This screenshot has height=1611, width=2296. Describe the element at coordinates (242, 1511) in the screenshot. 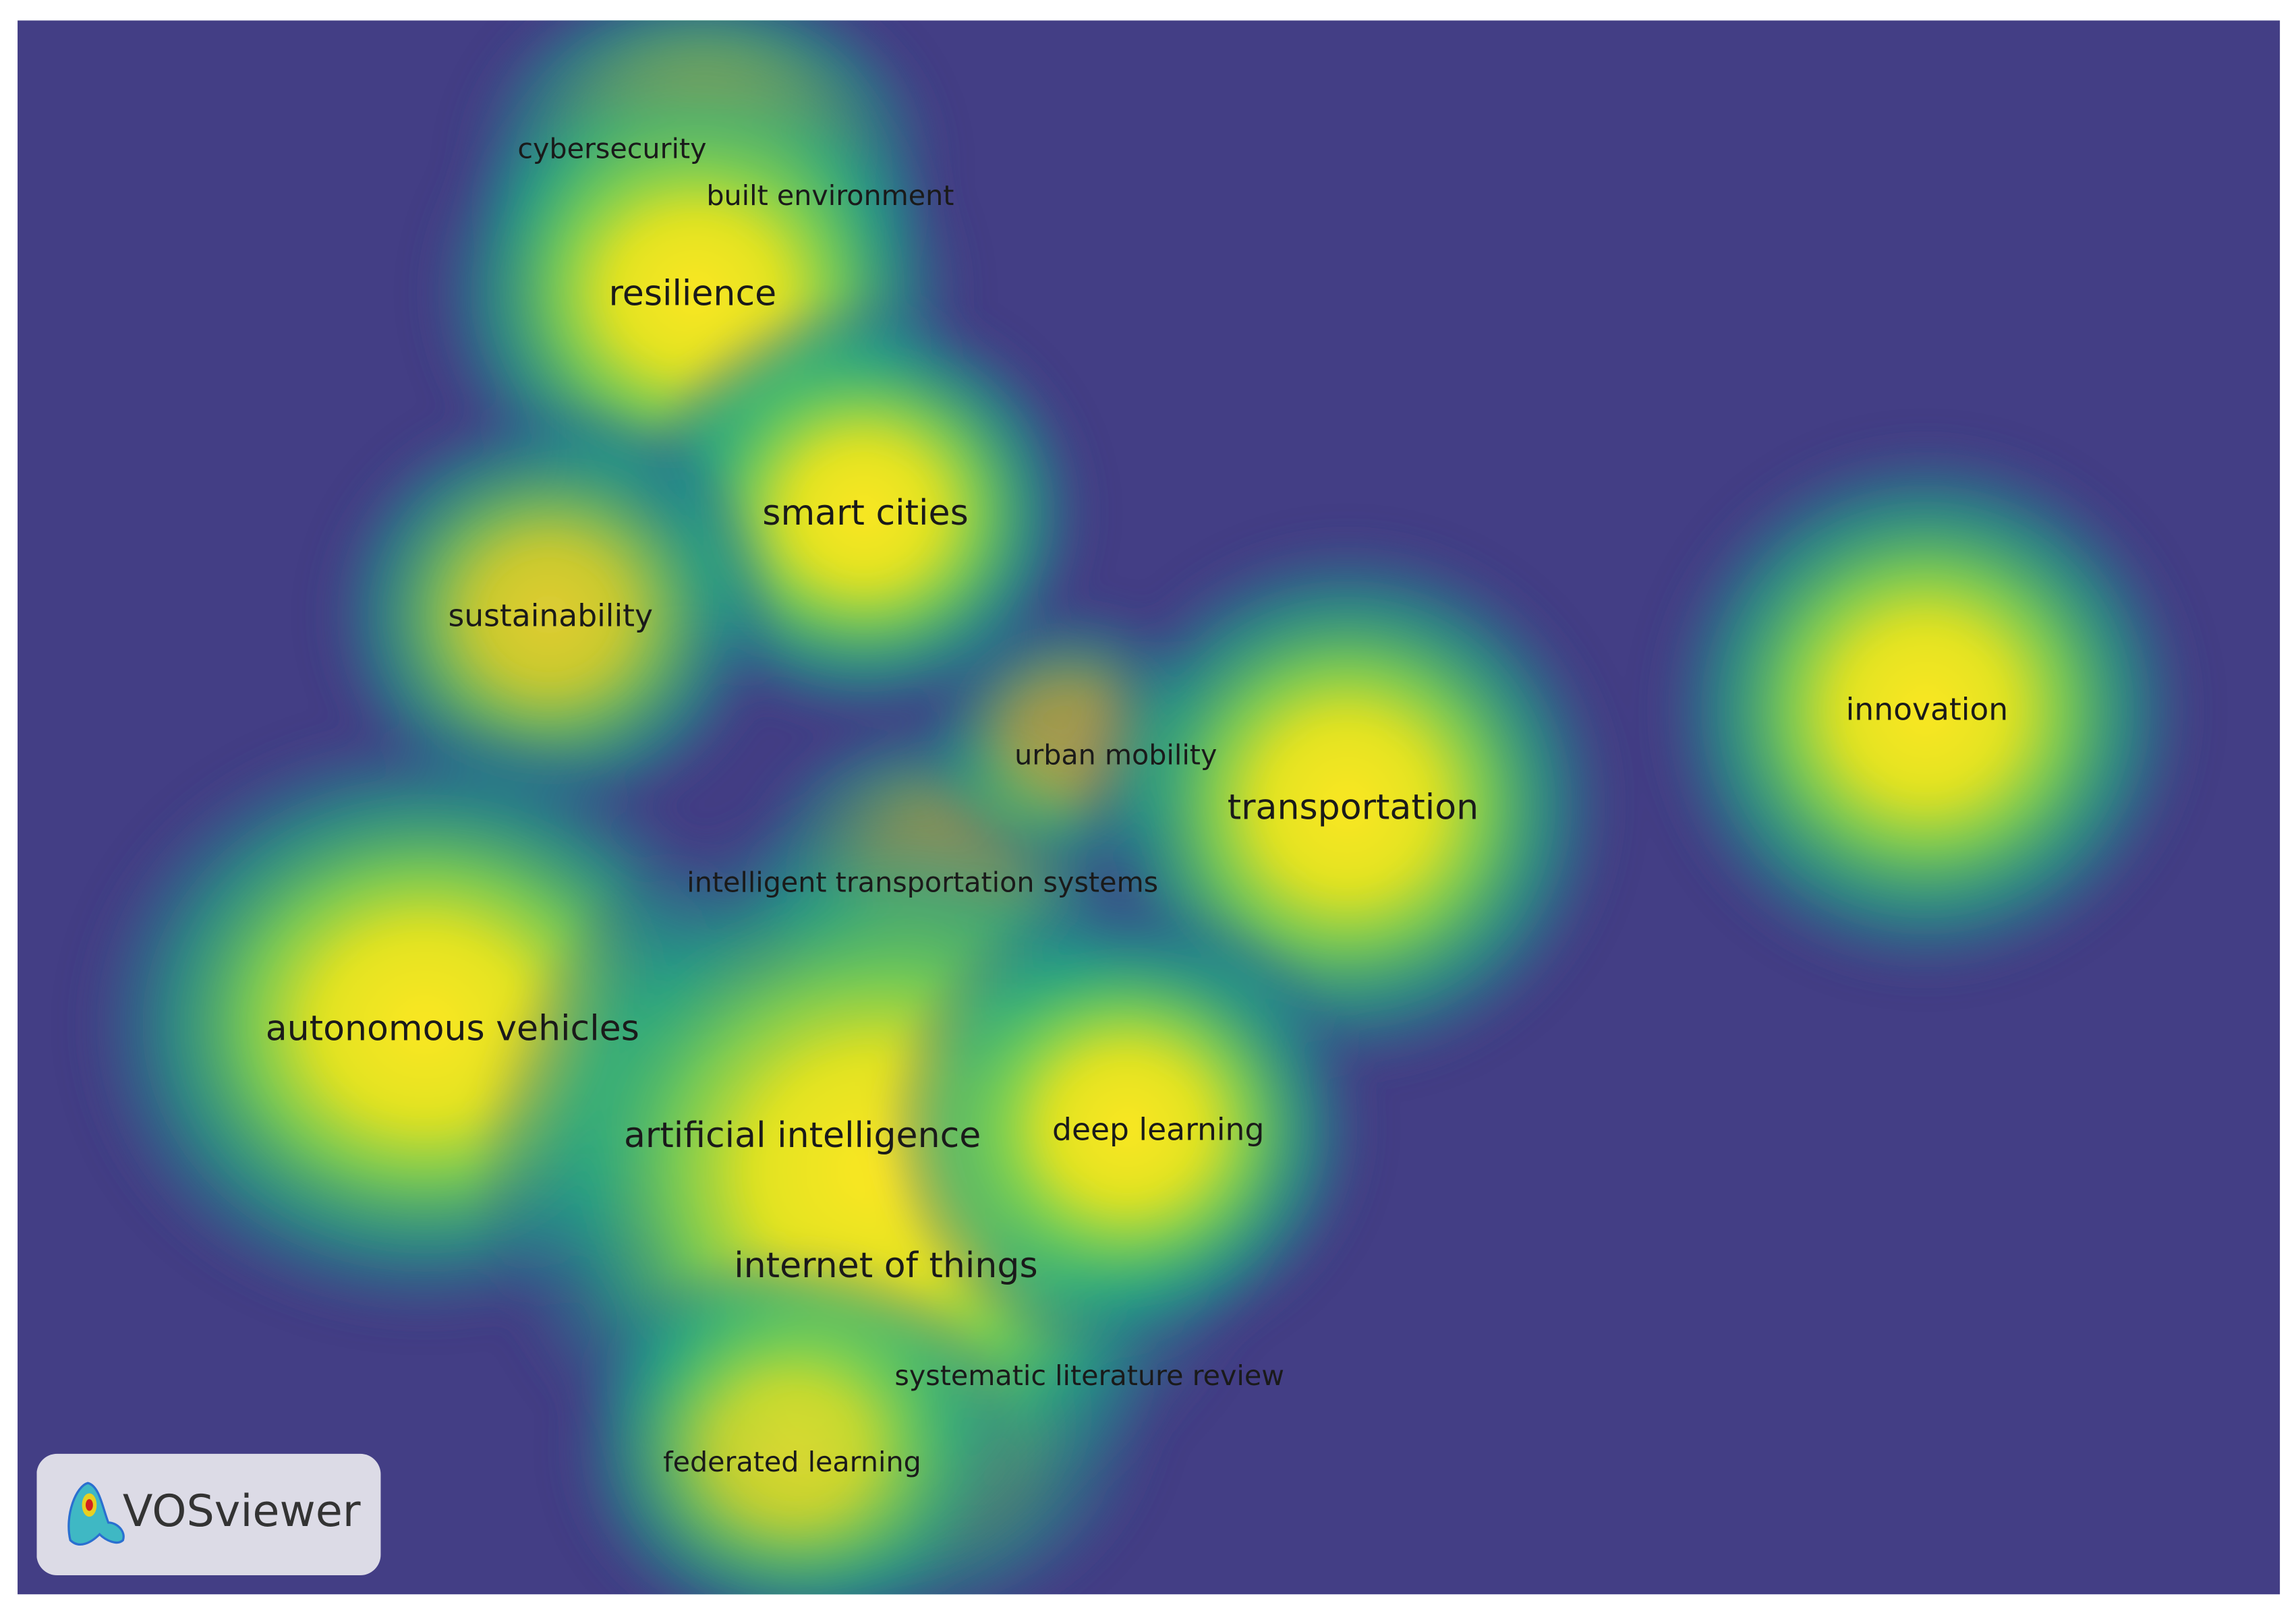

I see `logo-text: VOSviewer` at that location.